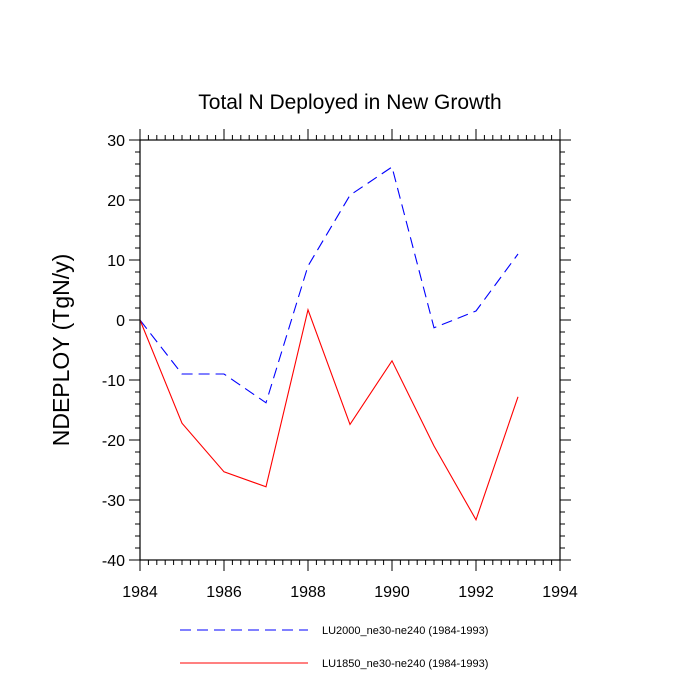 This screenshot has height=700, width=700. What do you see at coordinates (116, 261) in the screenshot?
I see `y-tick-label: 10` at bounding box center [116, 261].